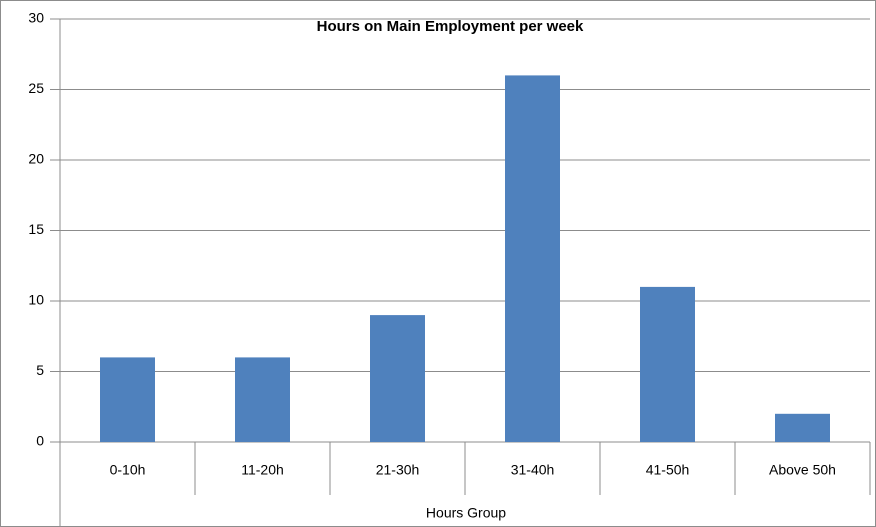  I want to click on chart-title: Hours on Main Employment per week, so click(450, 26).